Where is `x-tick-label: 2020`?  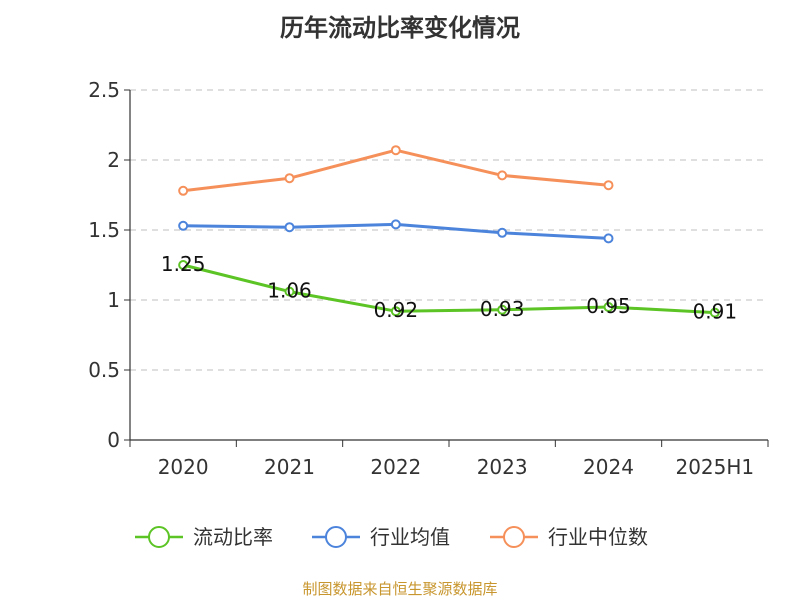
x-tick-label: 2020 is located at coordinates (183, 467).